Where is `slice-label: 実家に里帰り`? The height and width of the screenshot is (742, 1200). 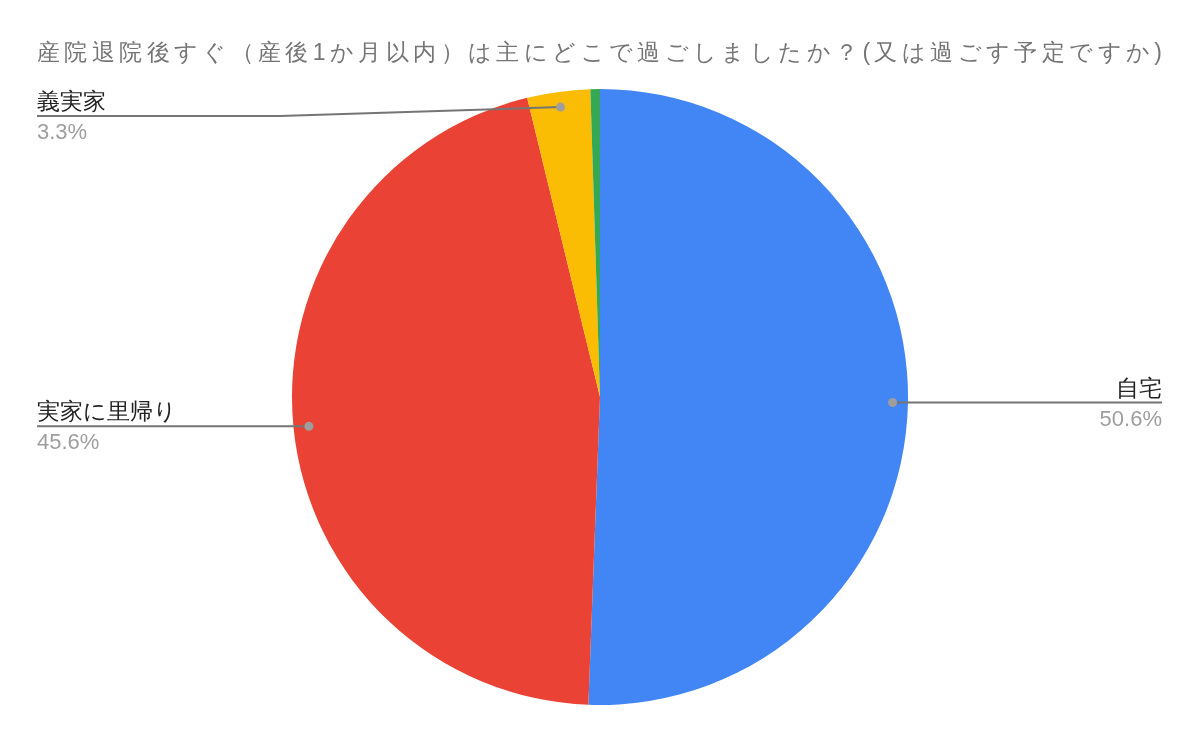 slice-label: 実家に里帰り is located at coordinates (107, 411).